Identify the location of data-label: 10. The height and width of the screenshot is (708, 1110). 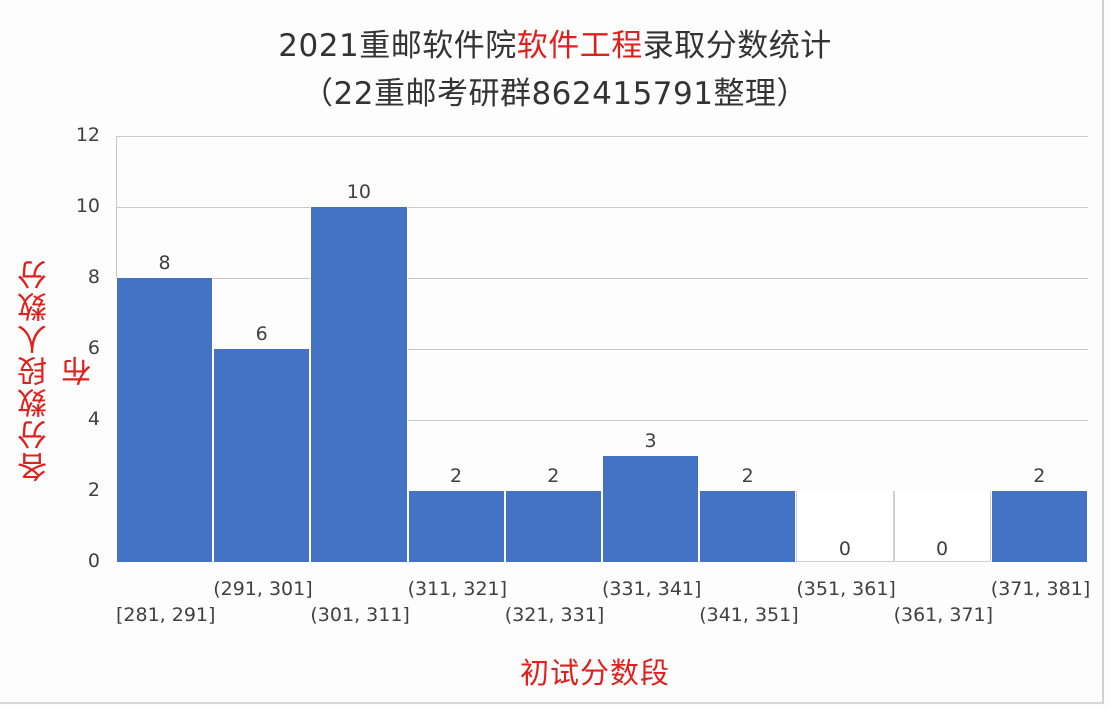
(358, 192).